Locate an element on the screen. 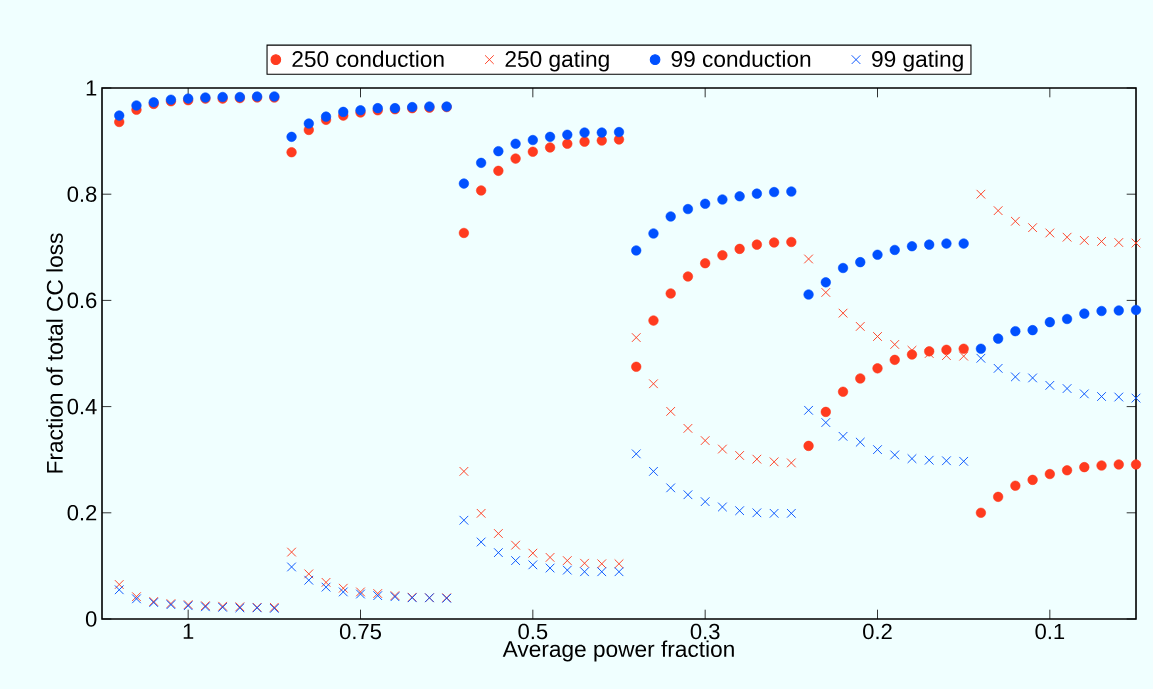 This screenshot has width=1153, height=689. x-tick-label: 1 is located at coordinates (188, 631).